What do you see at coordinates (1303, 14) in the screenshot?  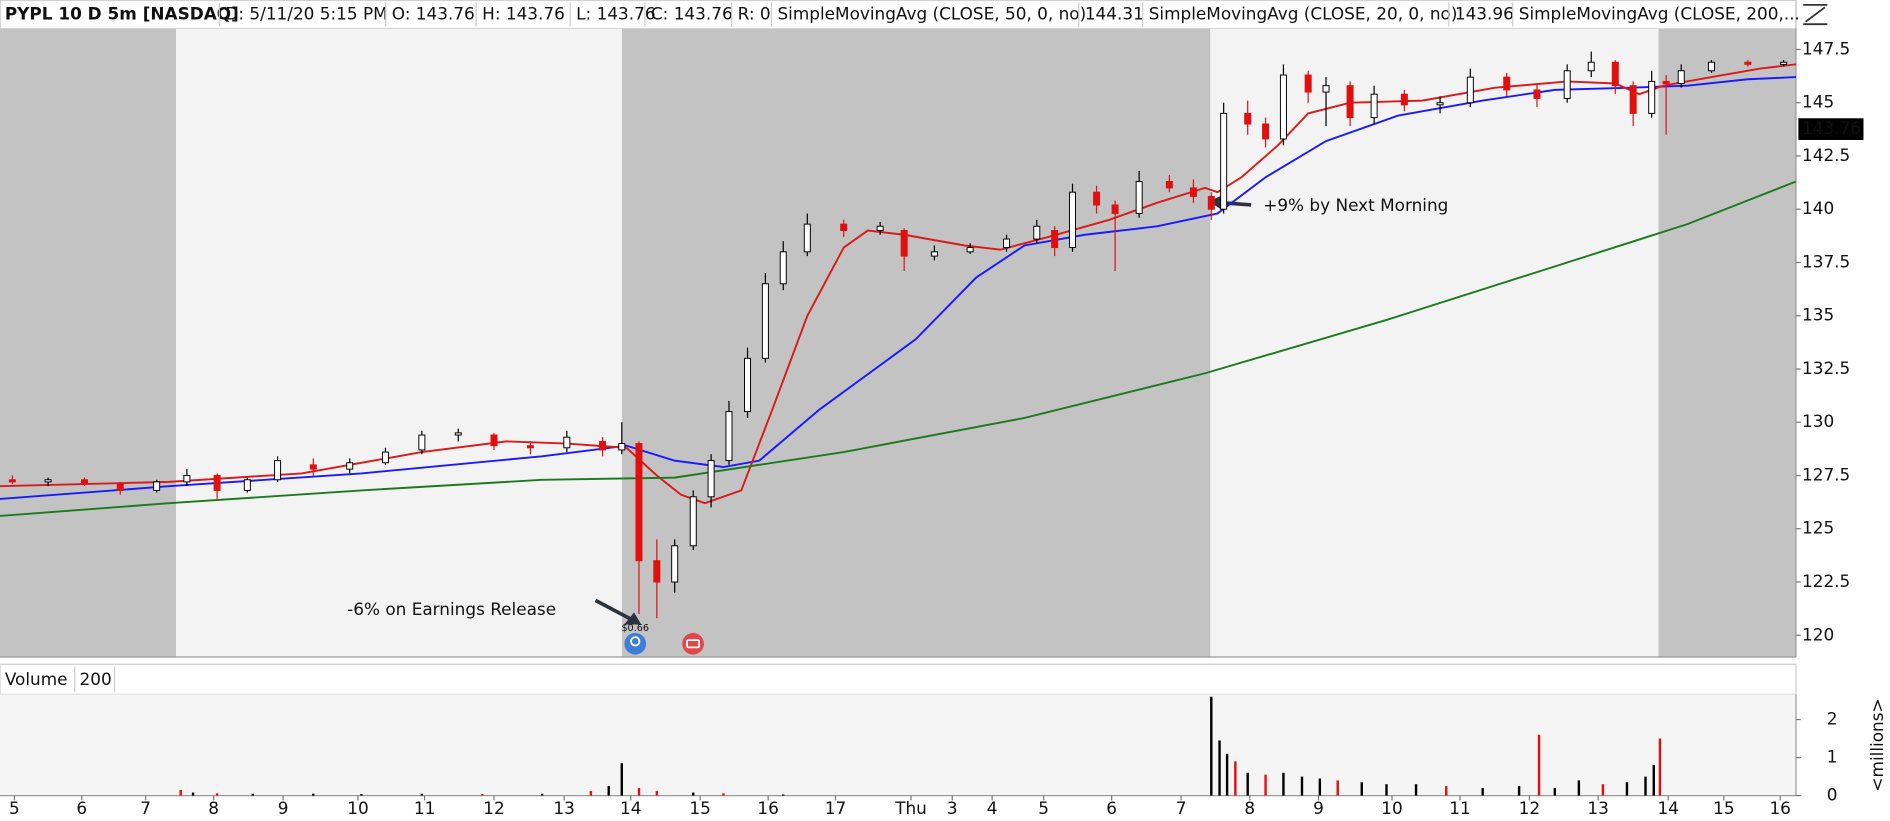 I see `legend-entry: SimpleMovingAvg (CLOSE, 20, 0, no)` at bounding box center [1303, 14].